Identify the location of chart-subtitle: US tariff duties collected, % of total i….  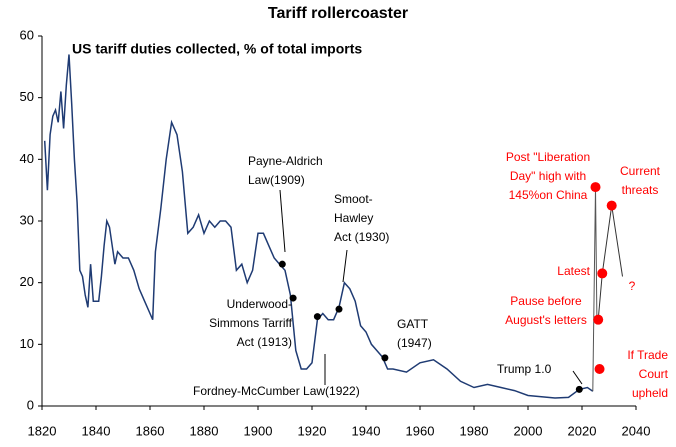
(217, 49).